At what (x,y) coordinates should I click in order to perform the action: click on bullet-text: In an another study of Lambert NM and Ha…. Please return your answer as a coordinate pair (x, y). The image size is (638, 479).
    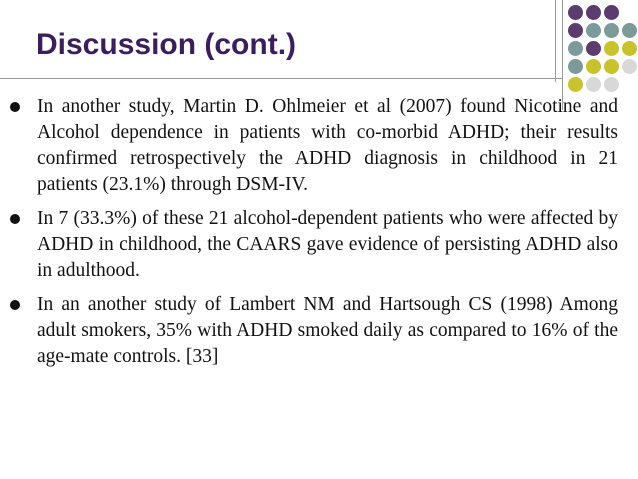
    Looking at the image, I should click on (327, 330).